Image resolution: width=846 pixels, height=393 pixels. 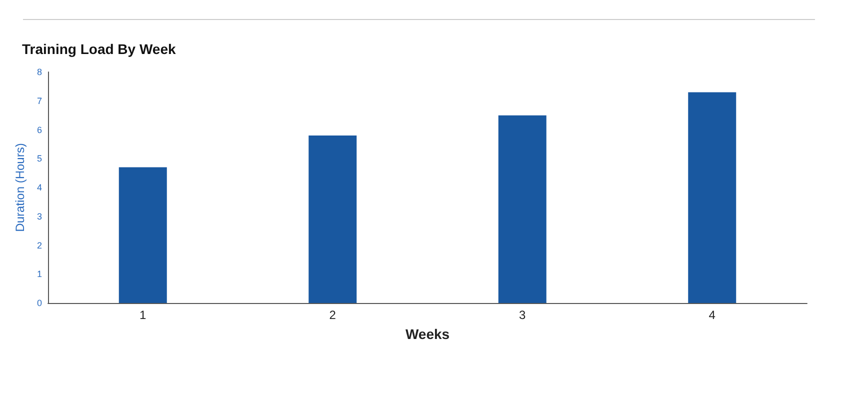 What do you see at coordinates (99, 49) in the screenshot?
I see `chart-title: Training Load By Week` at bounding box center [99, 49].